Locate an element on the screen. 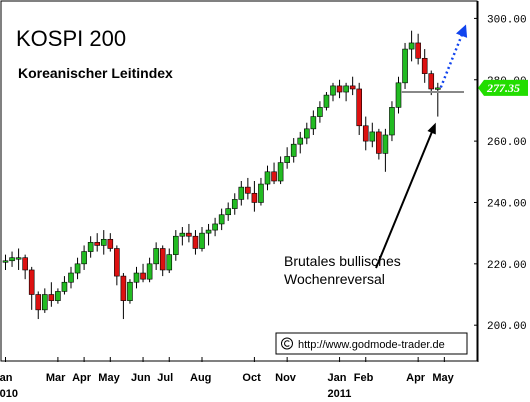  y-tick-label: 260.00 is located at coordinates (507, 143).